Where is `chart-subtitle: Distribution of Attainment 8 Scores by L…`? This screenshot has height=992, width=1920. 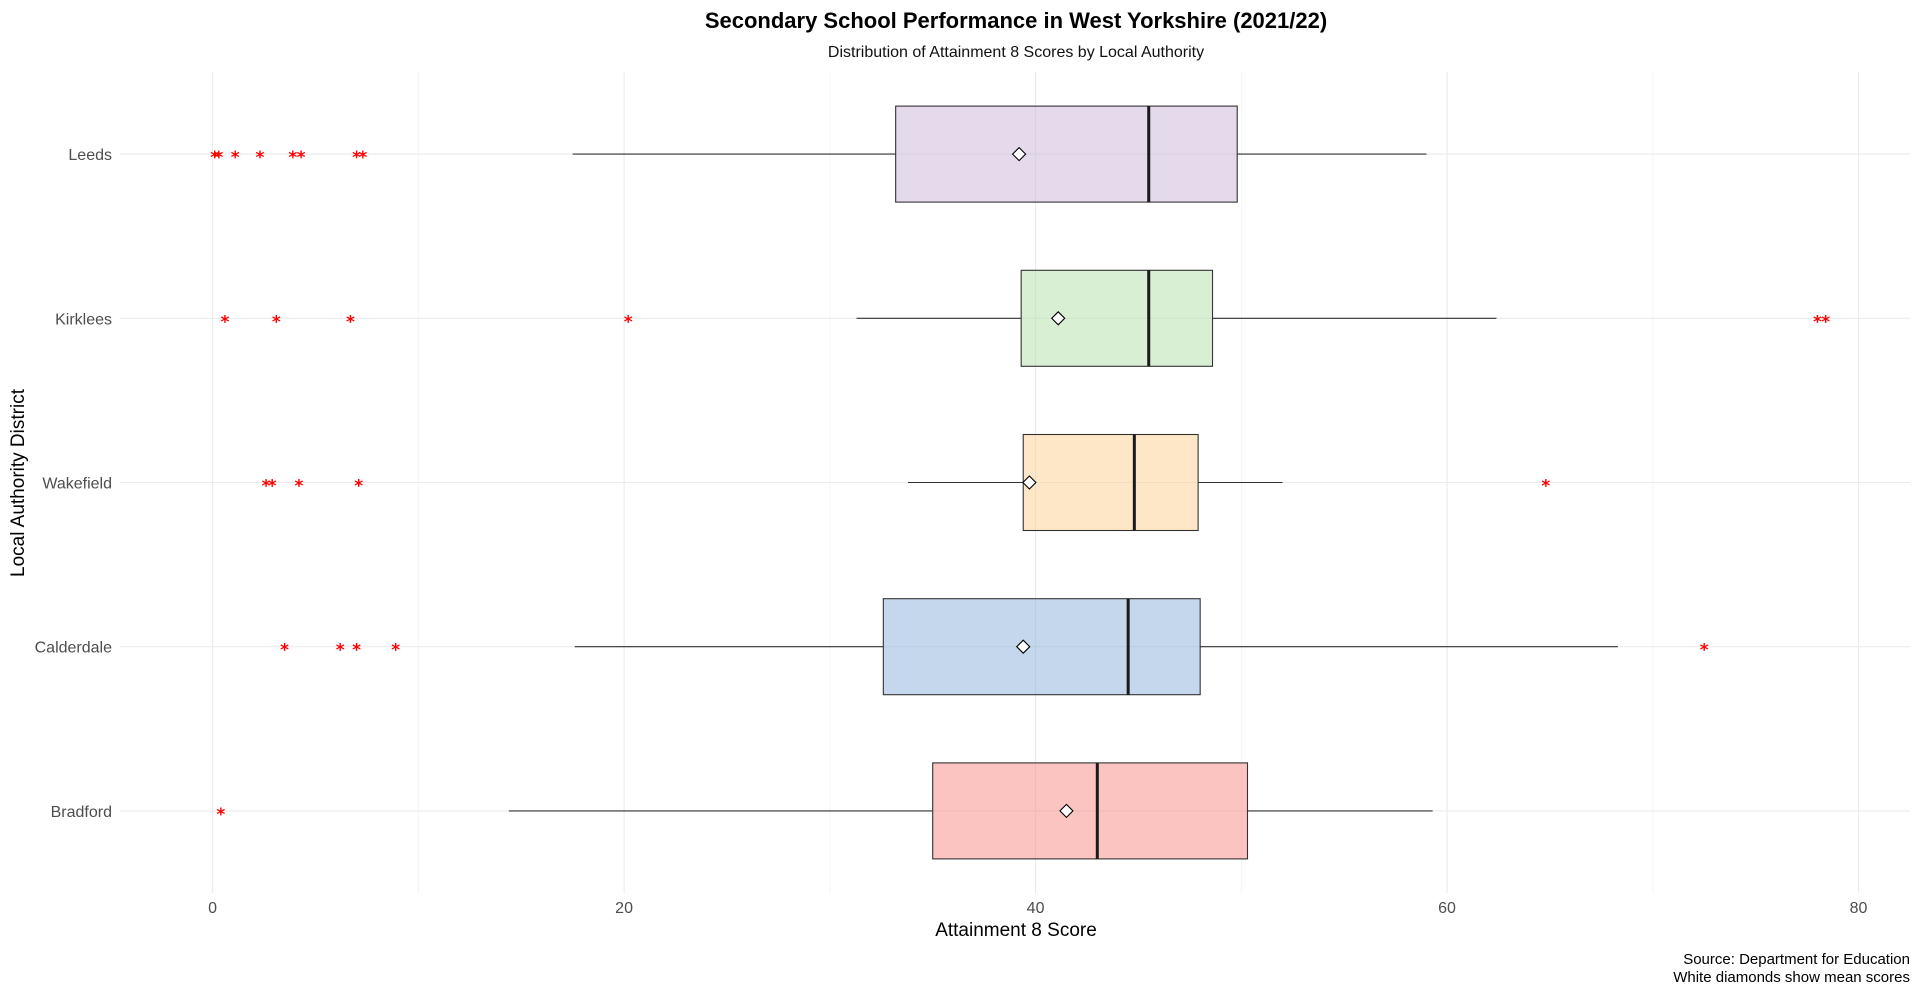 chart-subtitle: Distribution of Attainment 8 Scores by L… is located at coordinates (1016, 52).